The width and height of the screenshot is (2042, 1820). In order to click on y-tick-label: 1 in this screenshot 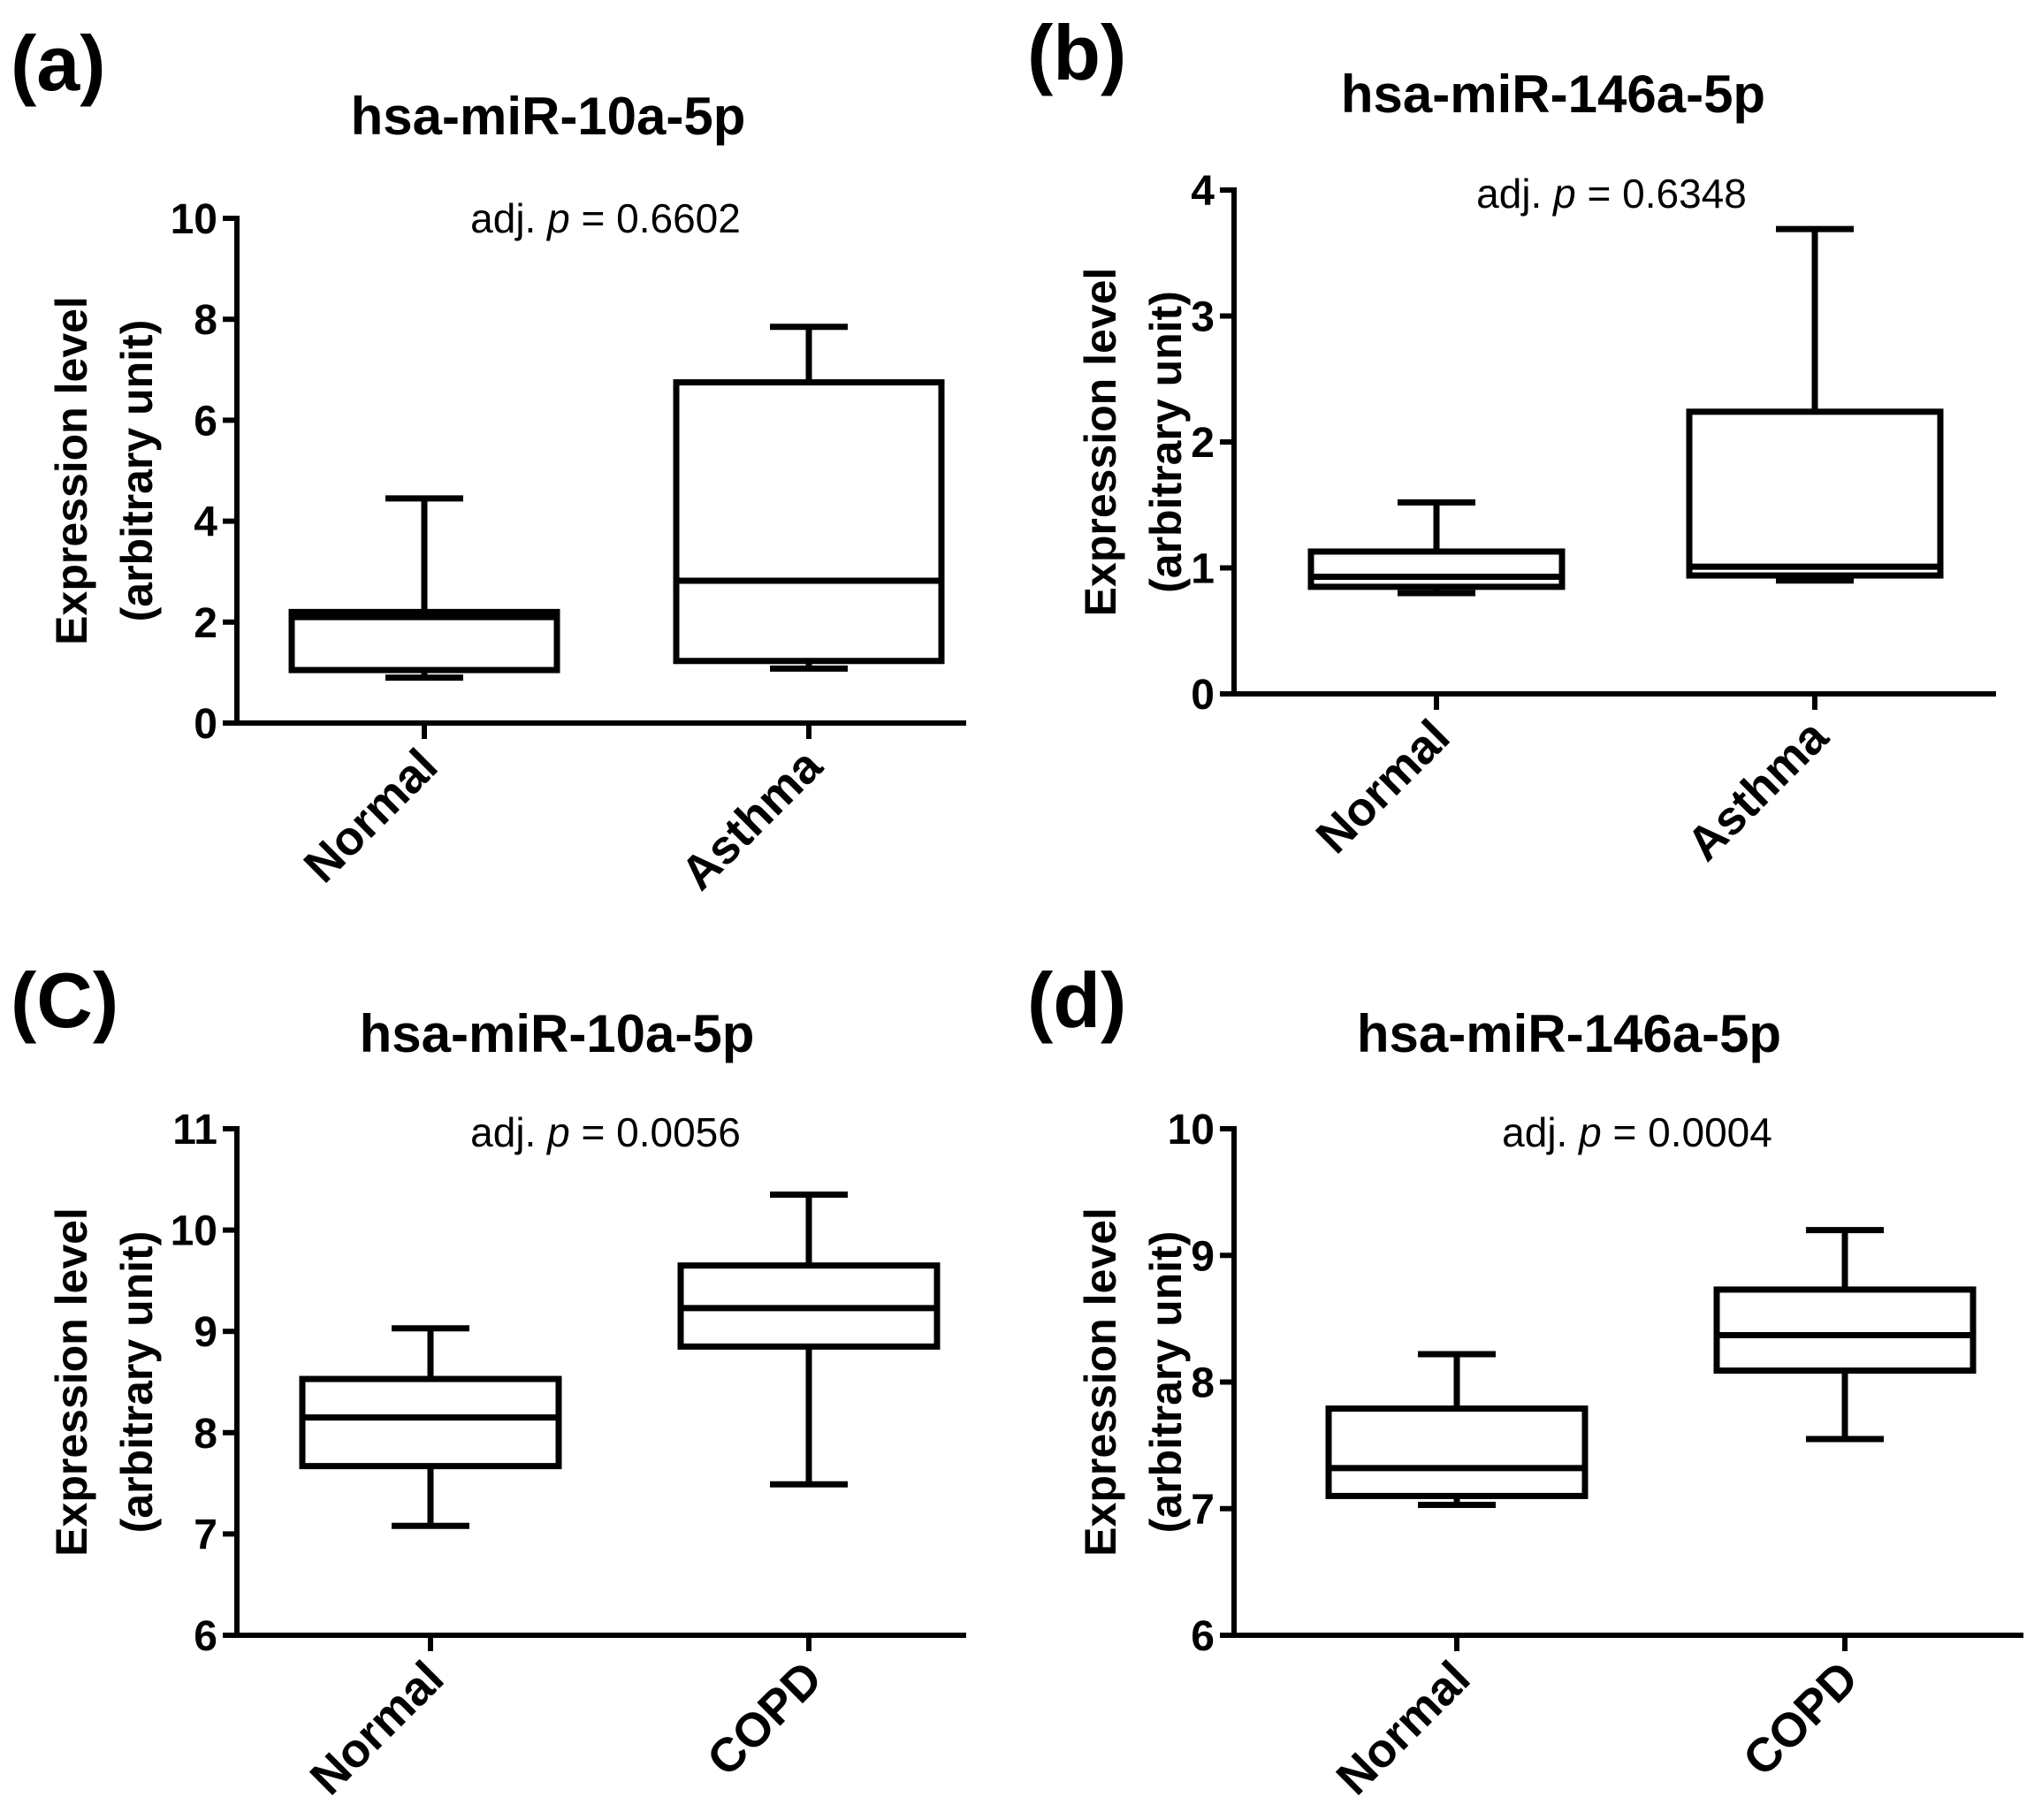, I will do `click(1203, 569)`.